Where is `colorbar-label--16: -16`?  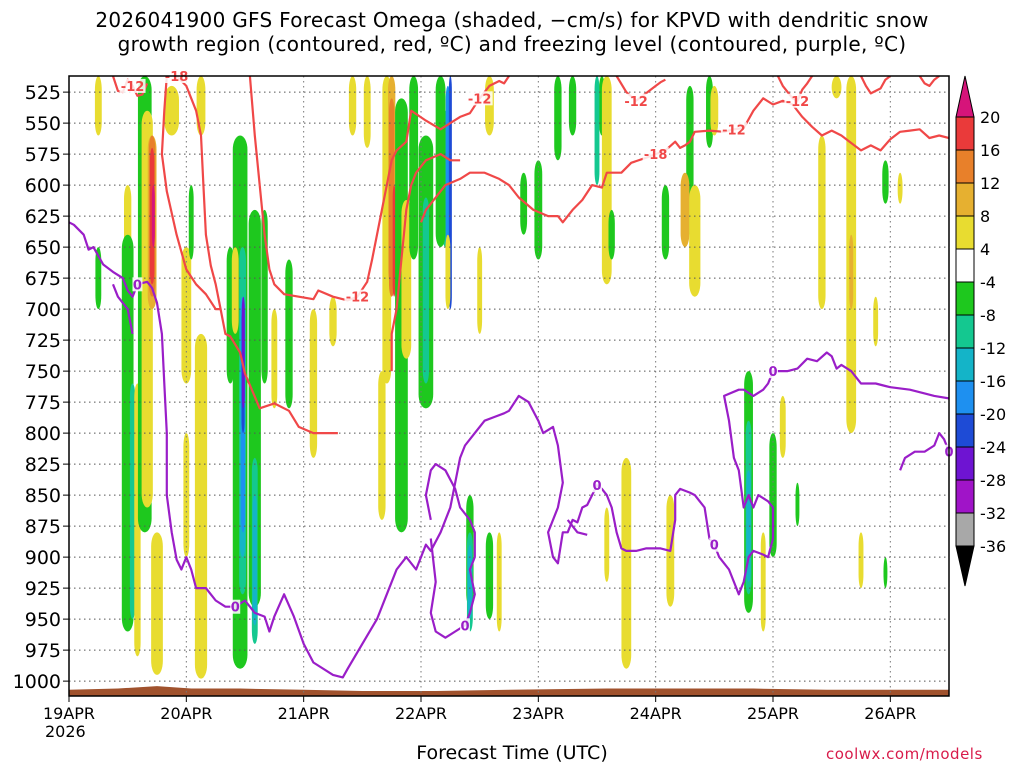
colorbar-label--16: -16 is located at coordinates (993, 381).